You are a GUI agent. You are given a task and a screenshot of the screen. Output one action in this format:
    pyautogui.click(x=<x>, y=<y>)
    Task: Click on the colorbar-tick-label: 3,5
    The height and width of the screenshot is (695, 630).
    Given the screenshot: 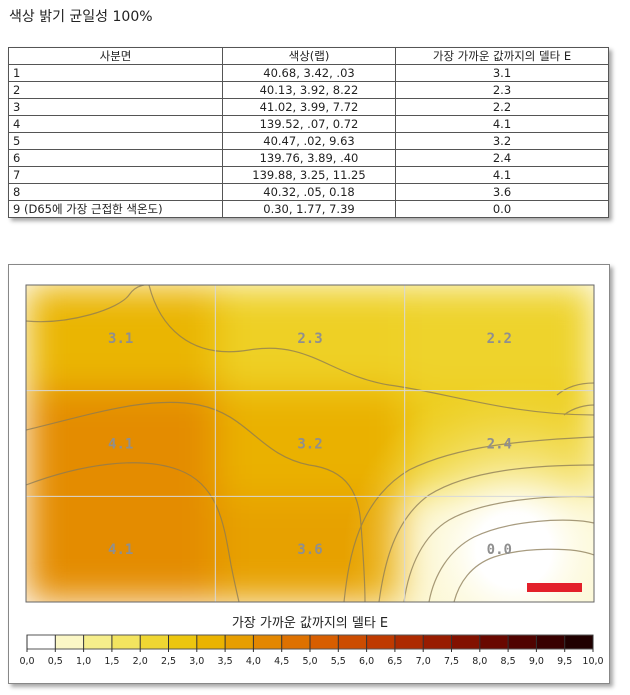 What is the action you would take?
    pyautogui.click(x=225, y=661)
    